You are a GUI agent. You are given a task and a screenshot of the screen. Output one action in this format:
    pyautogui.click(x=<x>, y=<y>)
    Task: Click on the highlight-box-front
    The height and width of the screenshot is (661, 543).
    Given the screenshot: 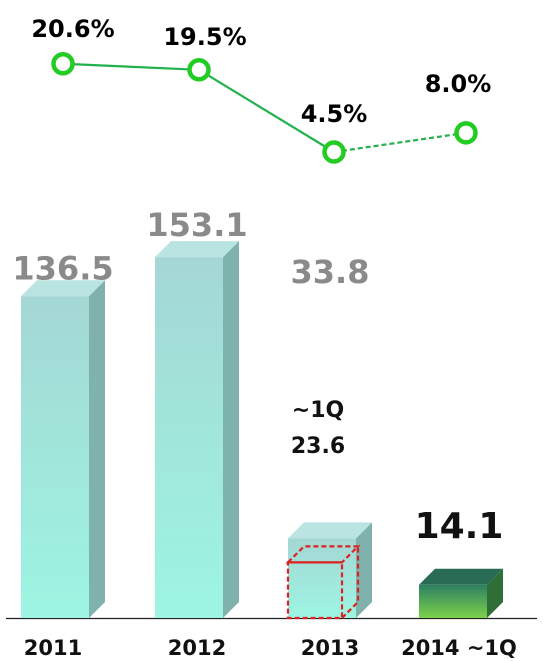 What is the action you would take?
    pyautogui.click(x=315, y=590)
    